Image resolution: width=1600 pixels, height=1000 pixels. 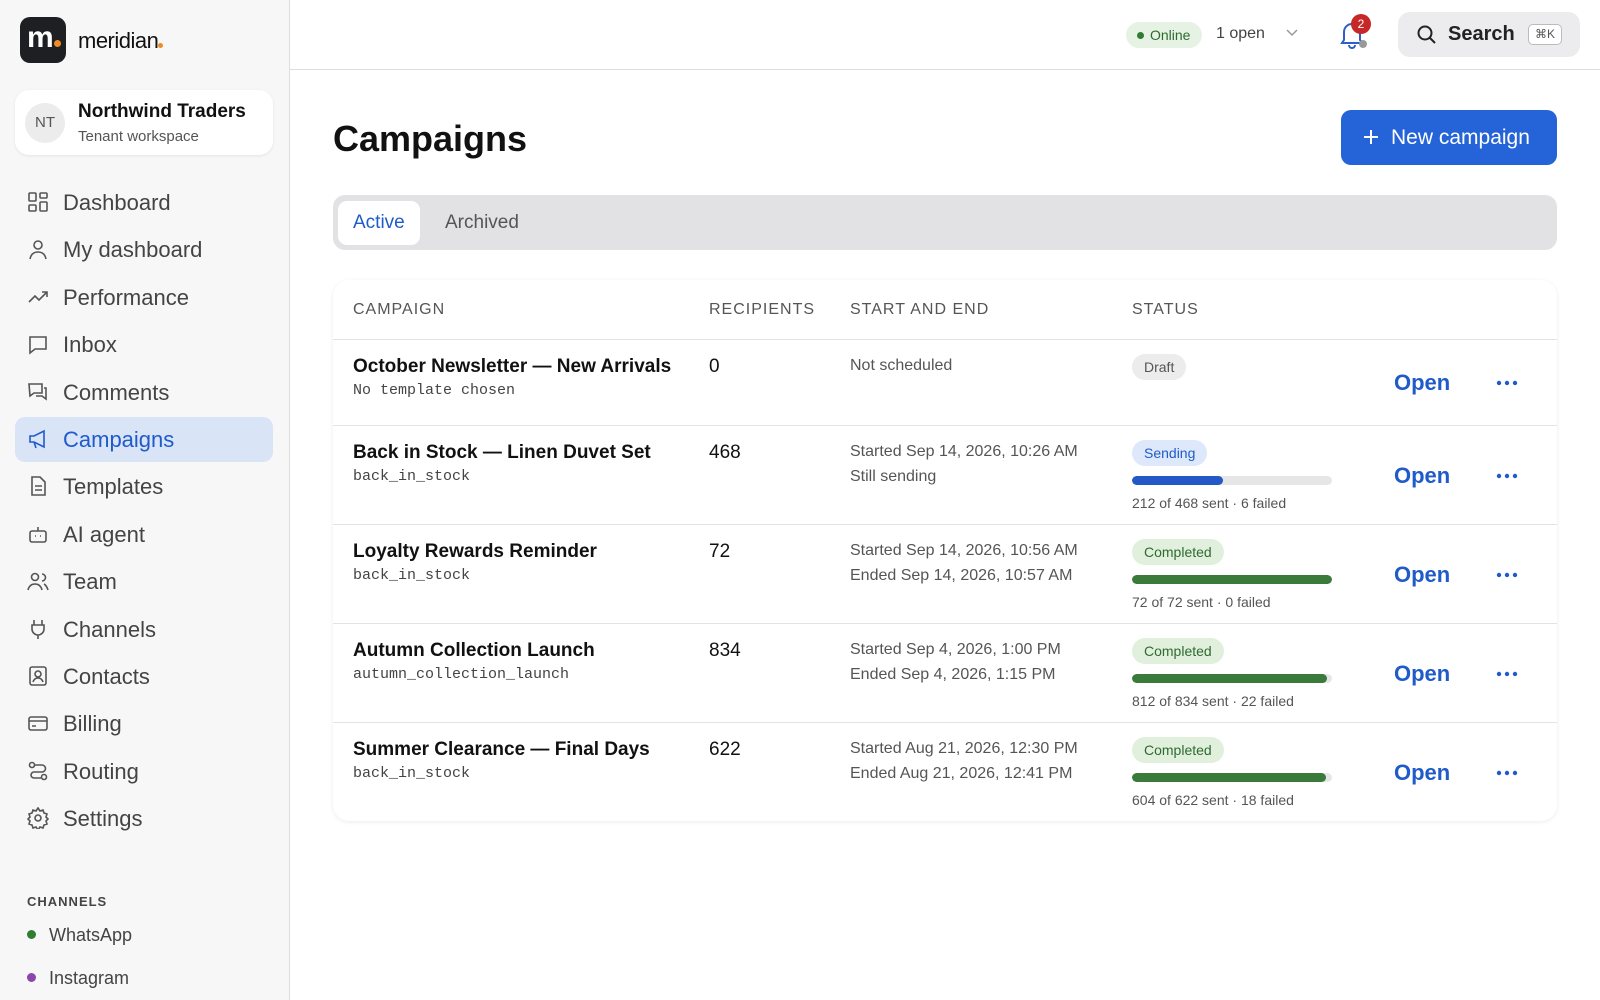 I want to click on new-campaign-button: New campaign, so click(x=1449, y=137).